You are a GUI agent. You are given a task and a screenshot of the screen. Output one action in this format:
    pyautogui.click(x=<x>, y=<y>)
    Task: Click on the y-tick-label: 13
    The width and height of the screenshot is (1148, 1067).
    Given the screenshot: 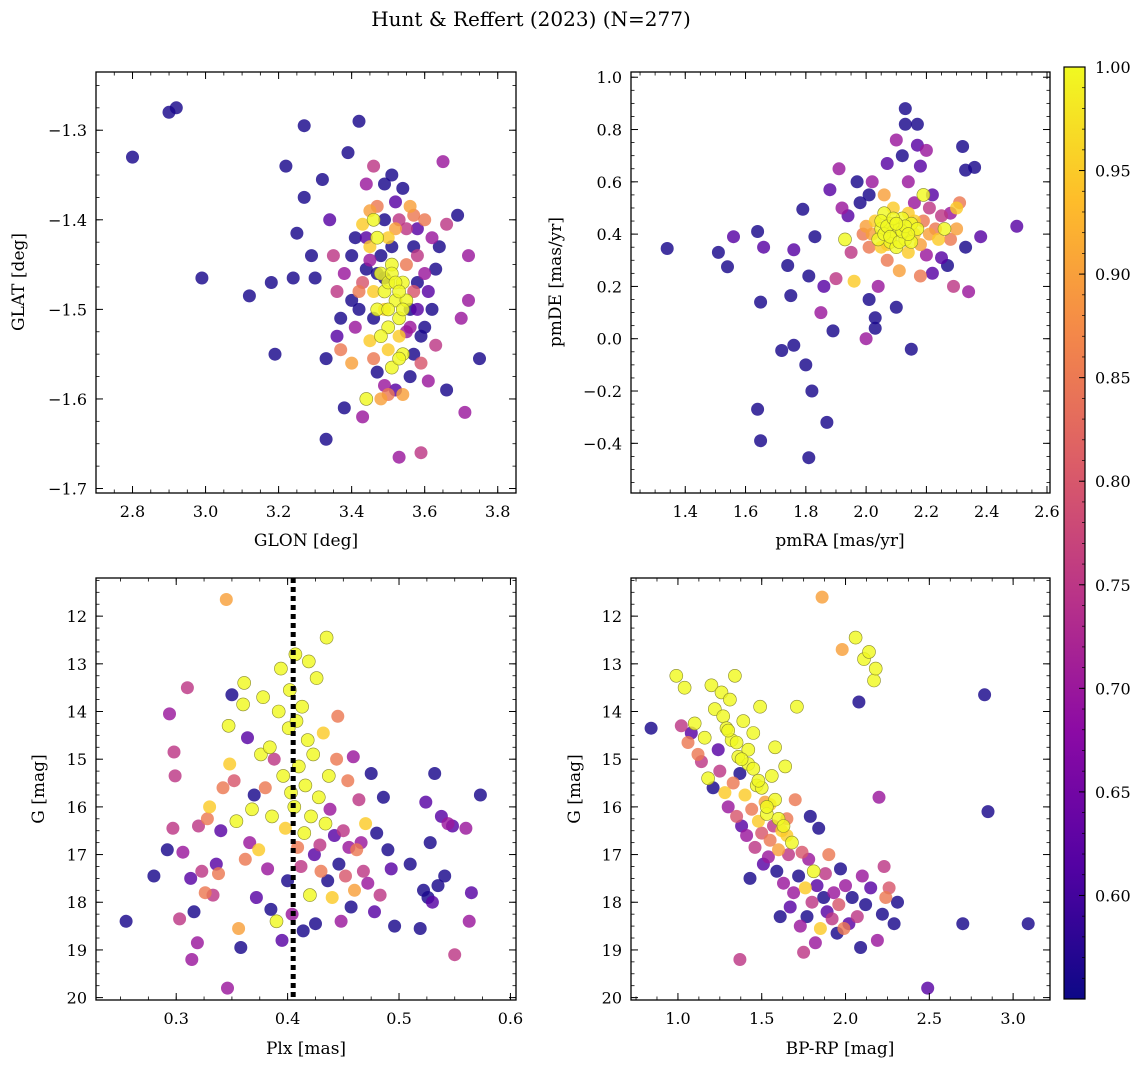 What is the action you would take?
    pyautogui.click(x=77, y=664)
    